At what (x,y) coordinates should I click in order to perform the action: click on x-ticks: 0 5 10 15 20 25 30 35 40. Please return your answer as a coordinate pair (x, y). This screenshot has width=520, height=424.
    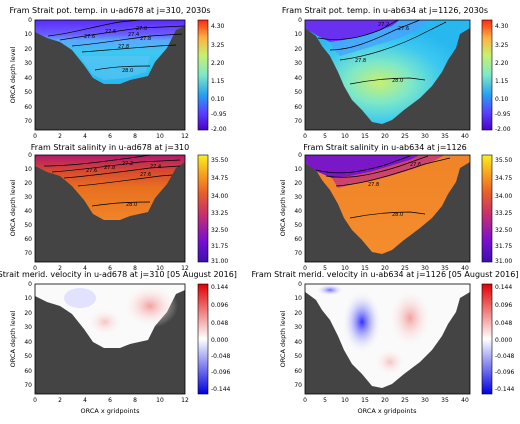
    Looking at the image, I should click on (386, 400).